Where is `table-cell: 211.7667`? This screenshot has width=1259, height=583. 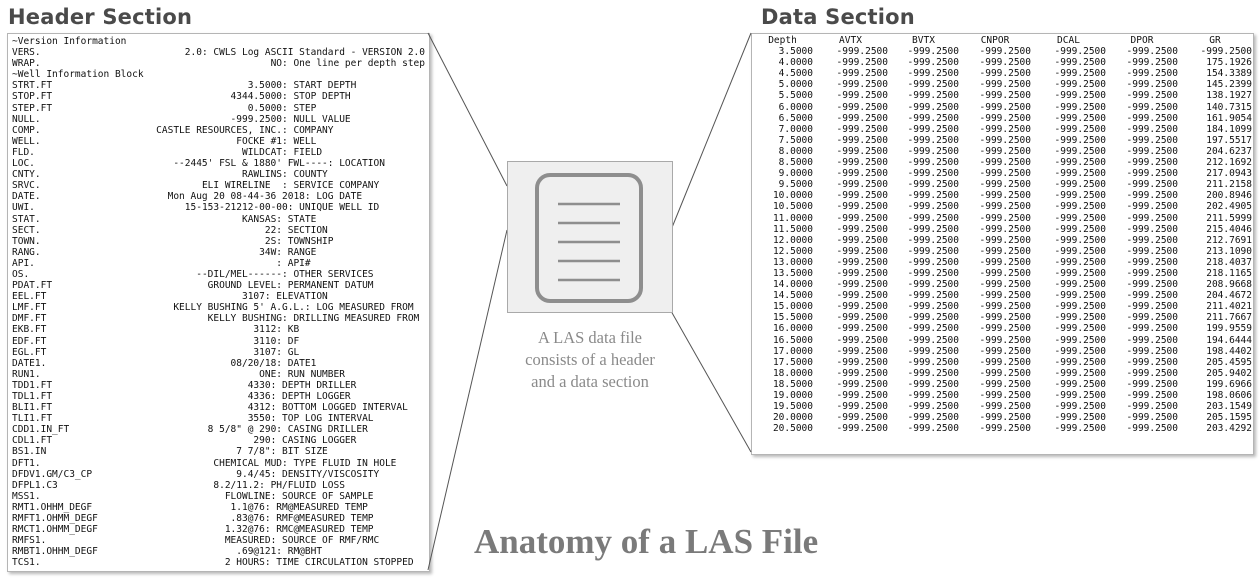
table-cell: 211.7667 is located at coordinates (1229, 318).